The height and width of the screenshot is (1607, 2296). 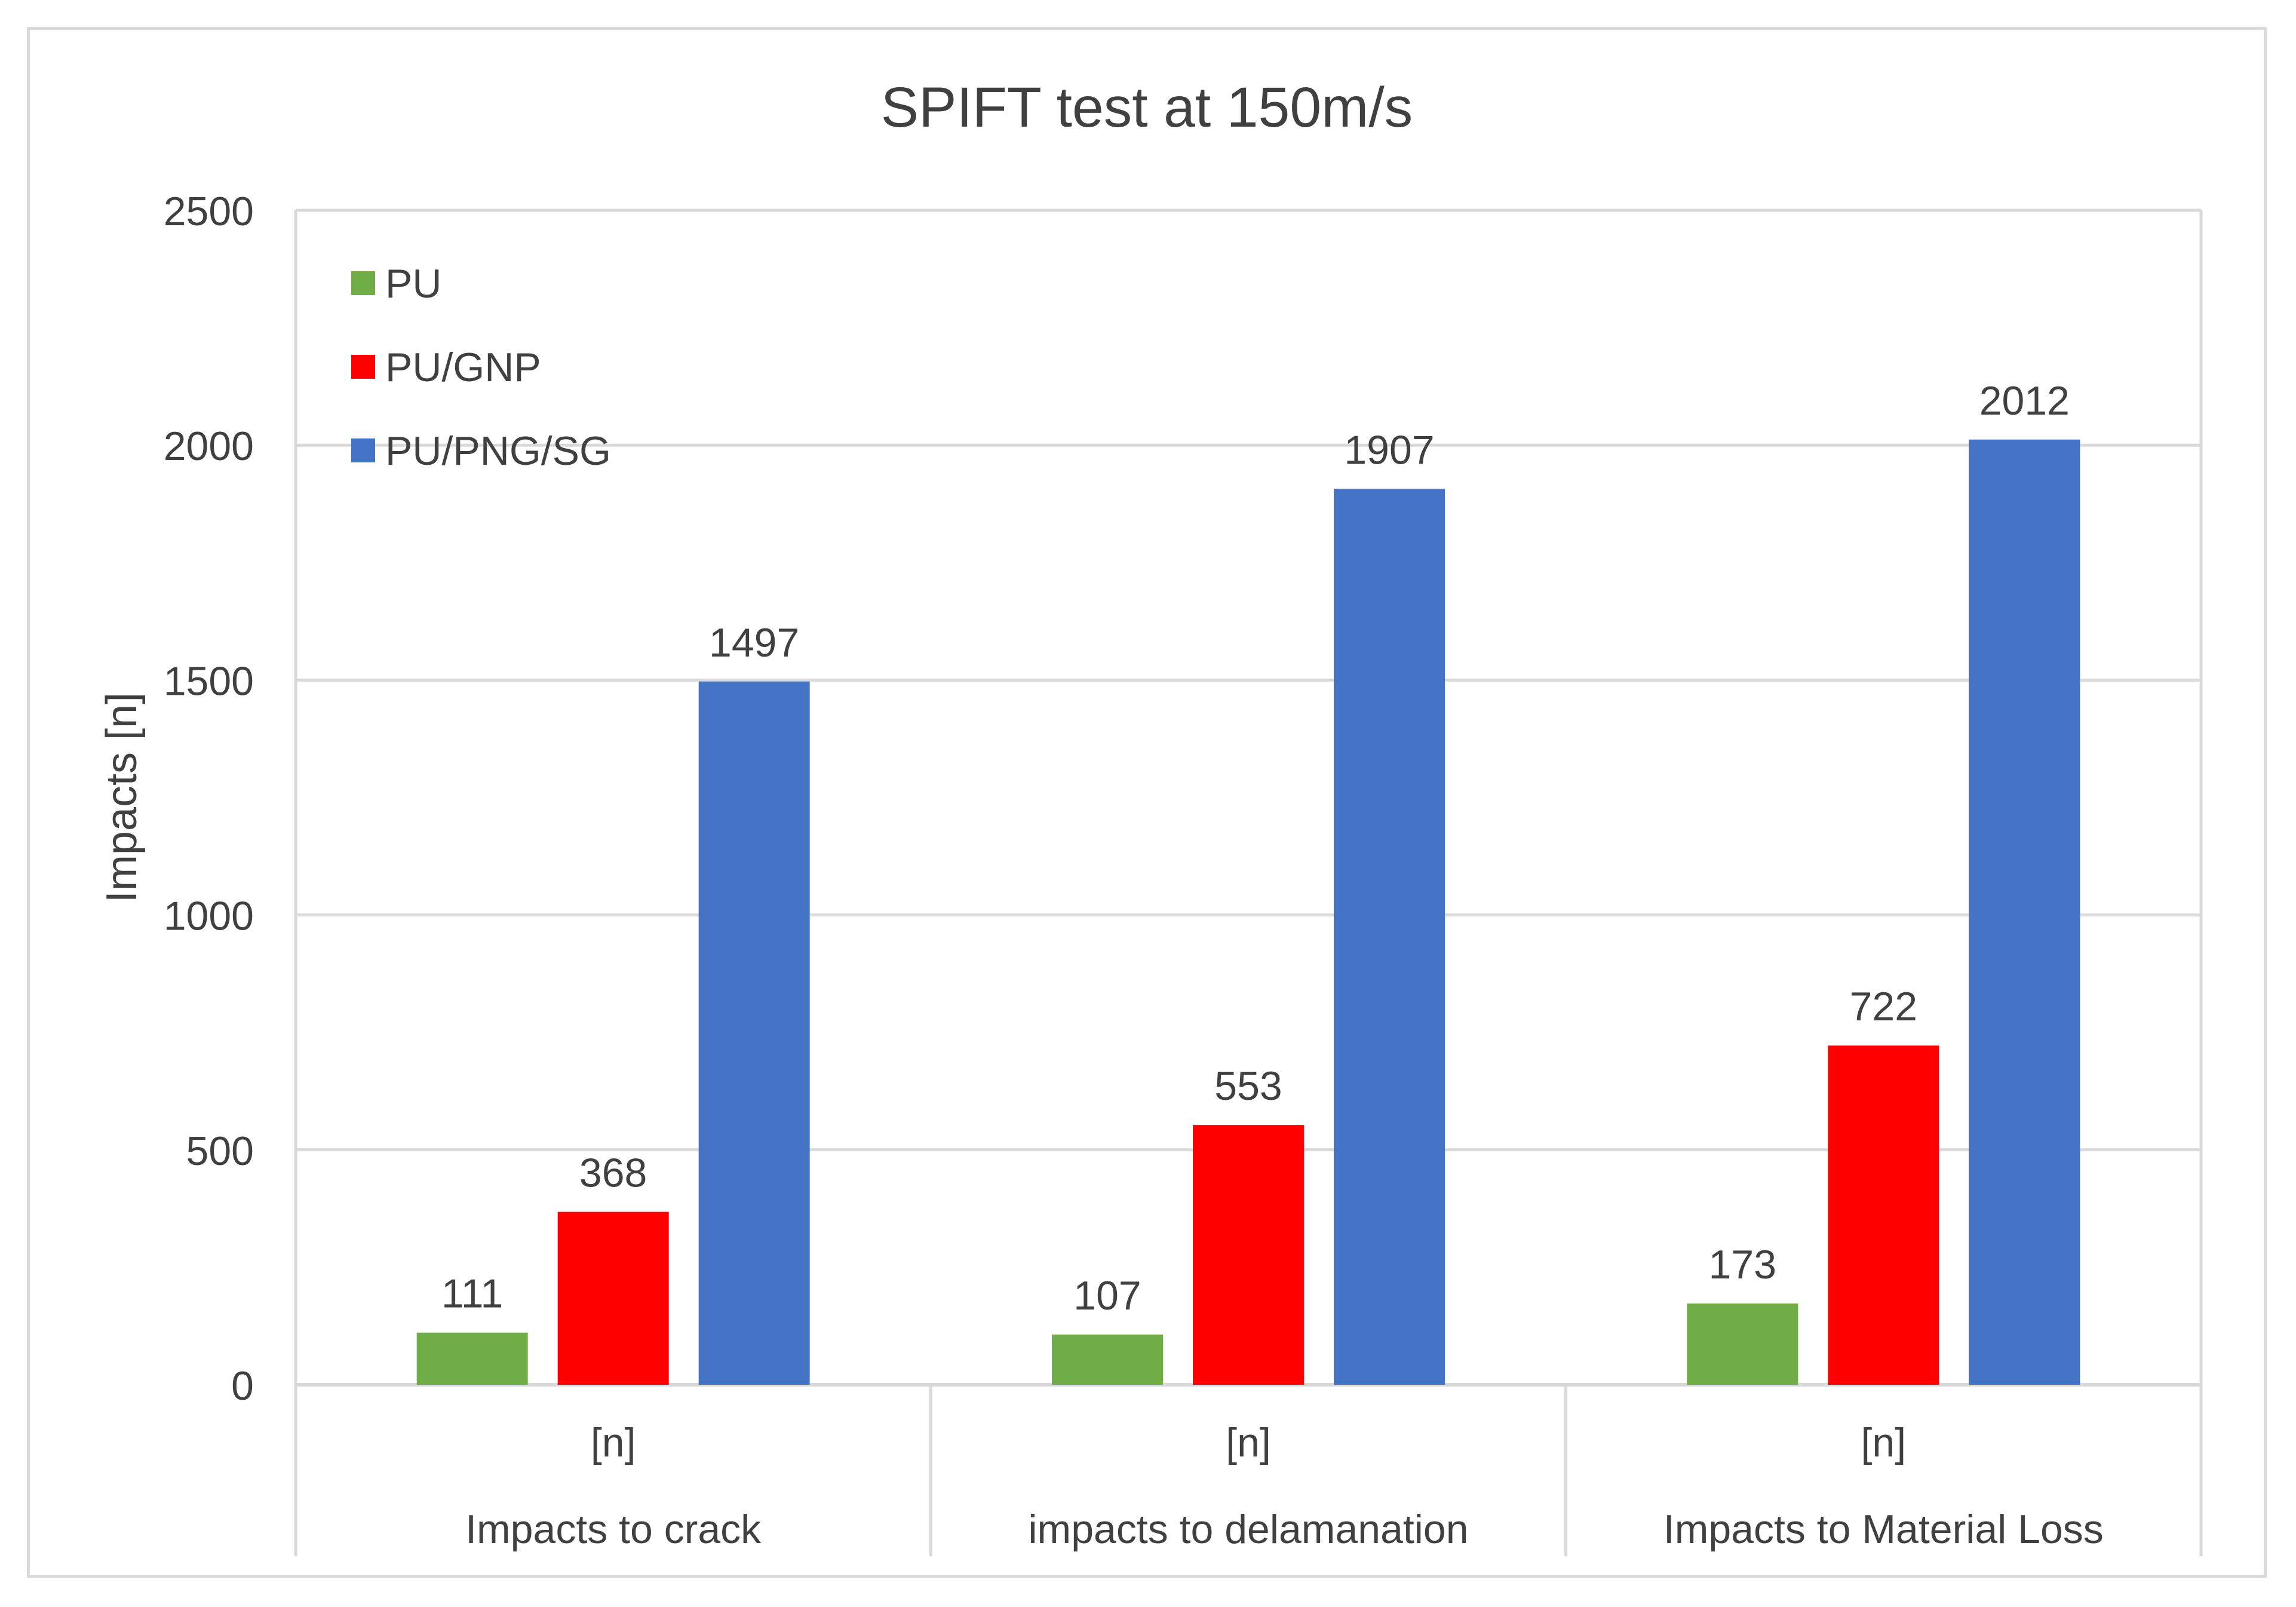 I want to click on legend-label: PU/PNG/SG, so click(x=498, y=451).